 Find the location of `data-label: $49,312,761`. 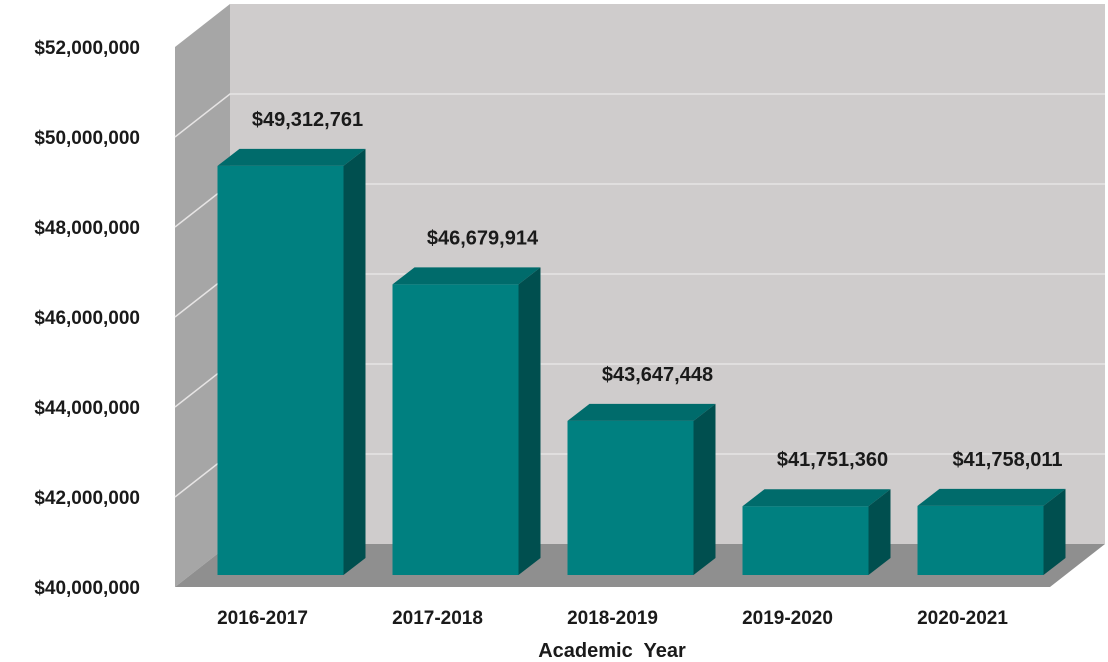

data-label: $49,312,761 is located at coordinates (307, 120).